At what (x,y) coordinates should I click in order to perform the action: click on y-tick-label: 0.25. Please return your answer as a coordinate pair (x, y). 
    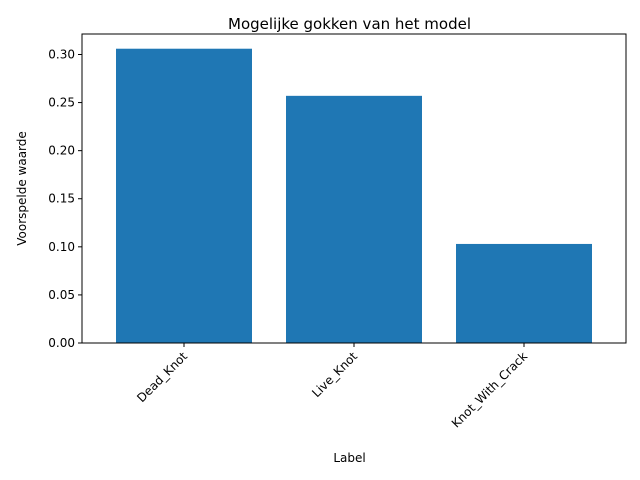
    Looking at the image, I should click on (61, 103).